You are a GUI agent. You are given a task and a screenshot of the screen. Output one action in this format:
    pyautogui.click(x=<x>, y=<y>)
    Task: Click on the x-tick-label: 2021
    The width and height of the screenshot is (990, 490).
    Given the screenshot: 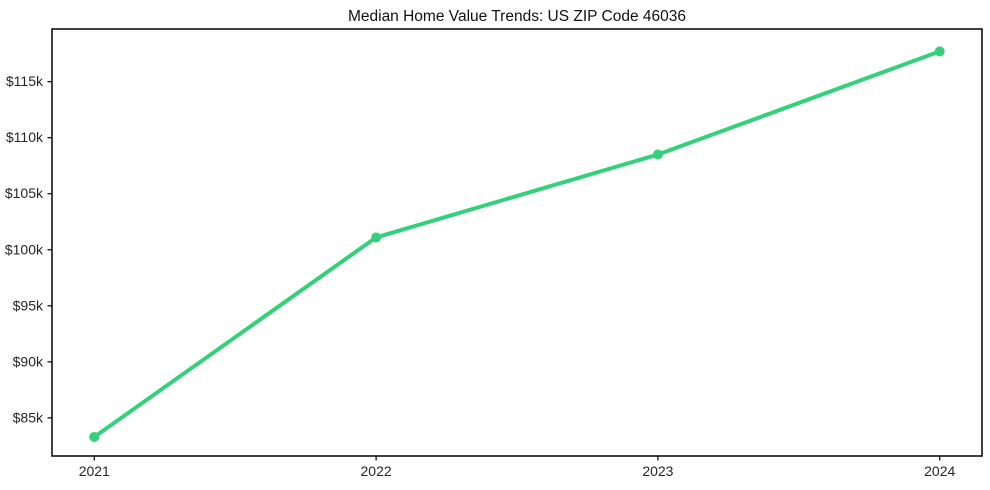 What is the action you would take?
    pyautogui.click(x=94, y=471)
    